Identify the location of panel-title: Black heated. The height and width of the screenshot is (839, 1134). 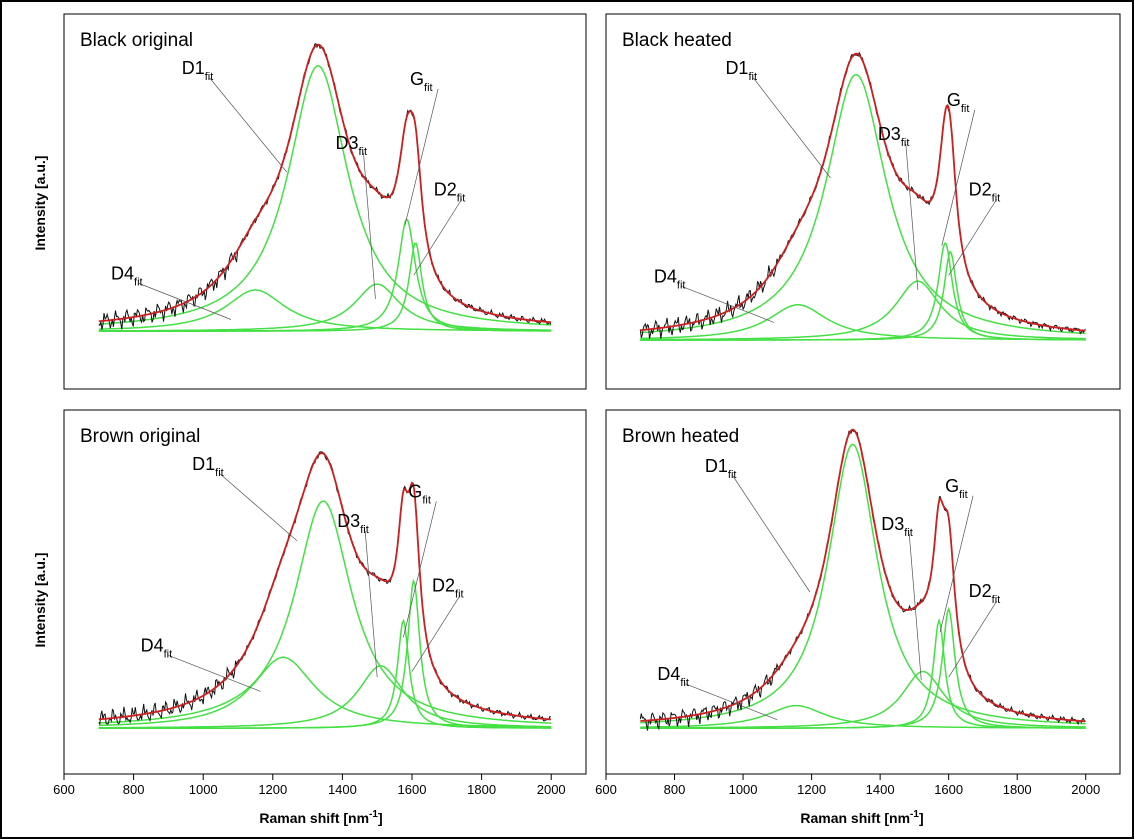
(677, 40).